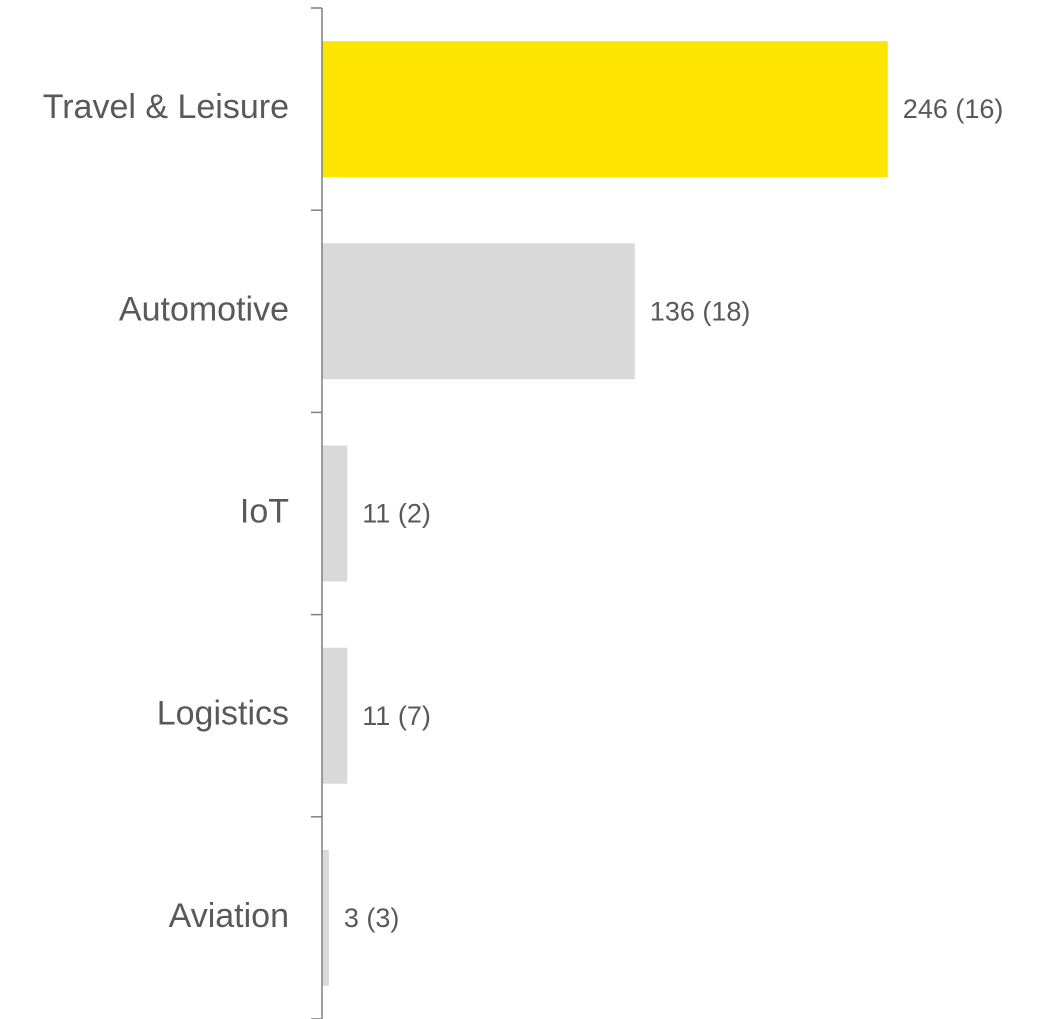 The height and width of the screenshot is (1019, 1045). What do you see at coordinates (700, 311) in the screenshot?
I see `value-label: 136 (18)` at bounding box center [700, 311].